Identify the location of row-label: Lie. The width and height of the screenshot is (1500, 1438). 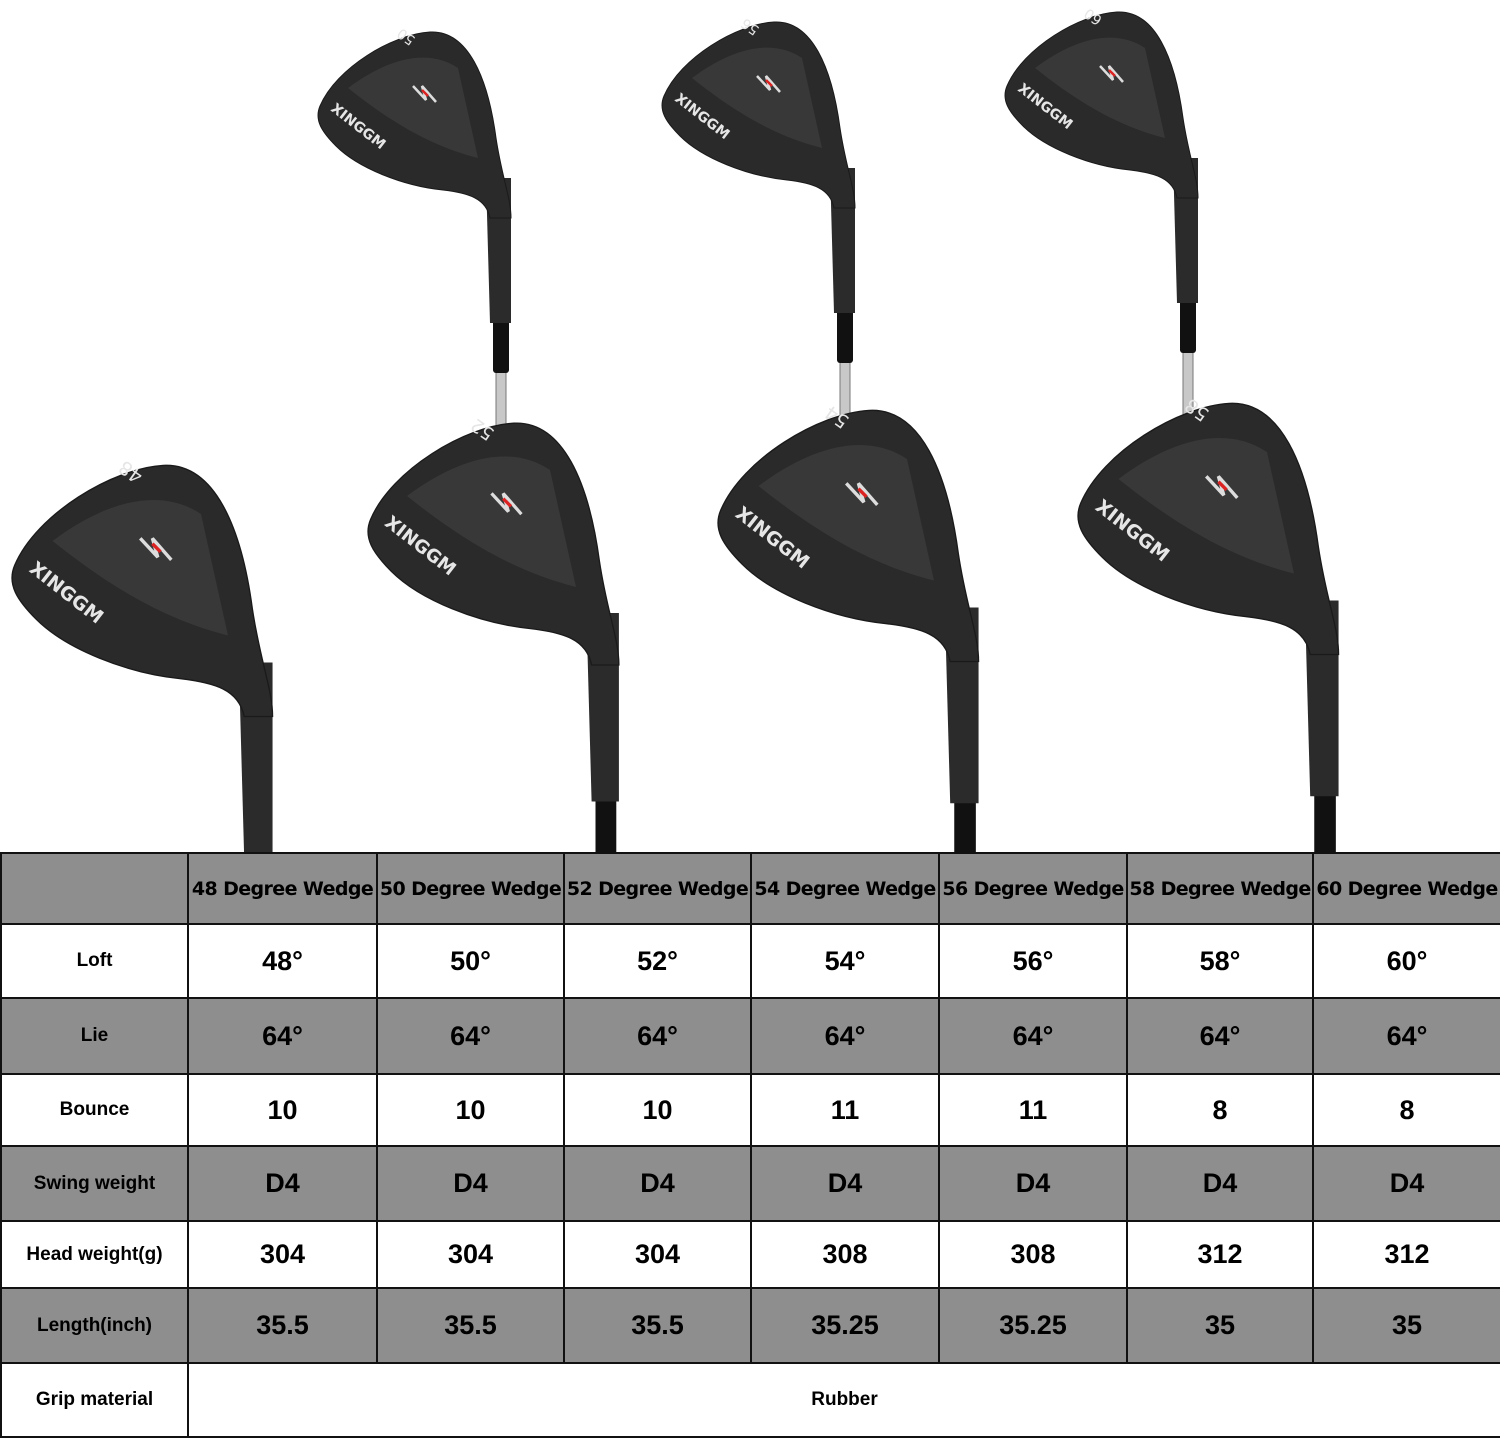
(94, 1036).